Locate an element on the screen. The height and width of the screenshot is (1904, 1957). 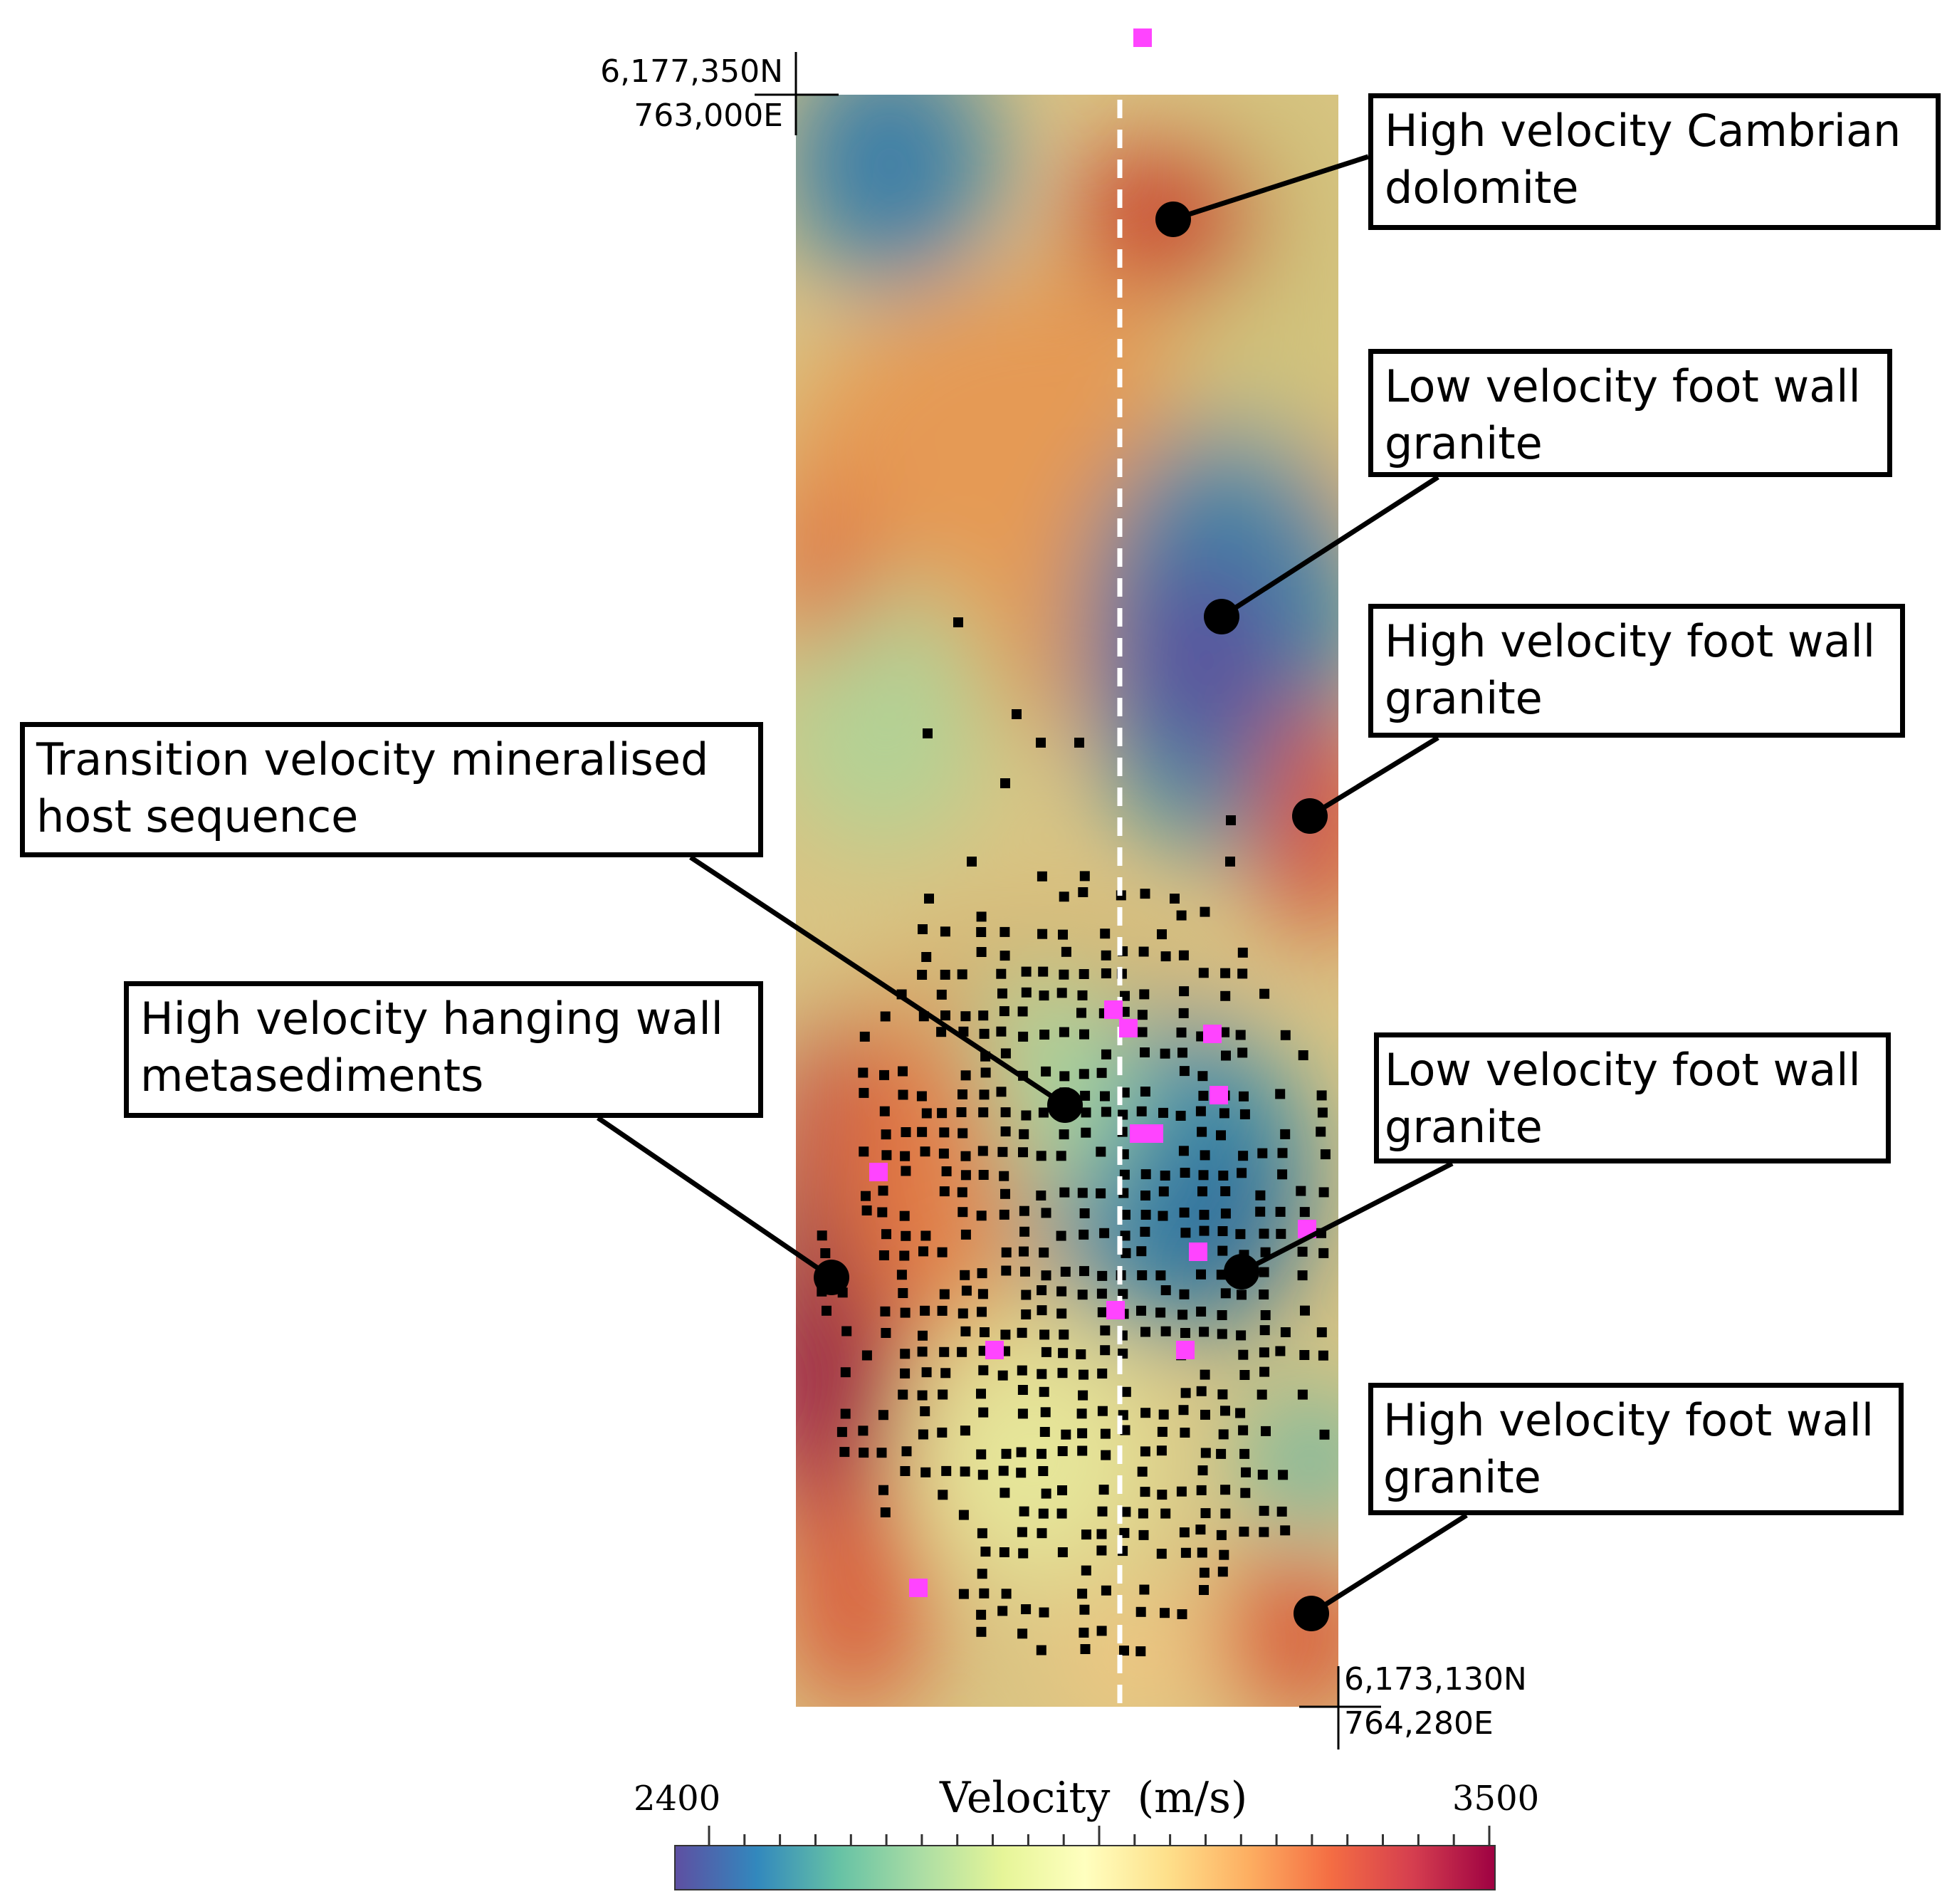
anchor-dot is located at coordinates (1310, 816).